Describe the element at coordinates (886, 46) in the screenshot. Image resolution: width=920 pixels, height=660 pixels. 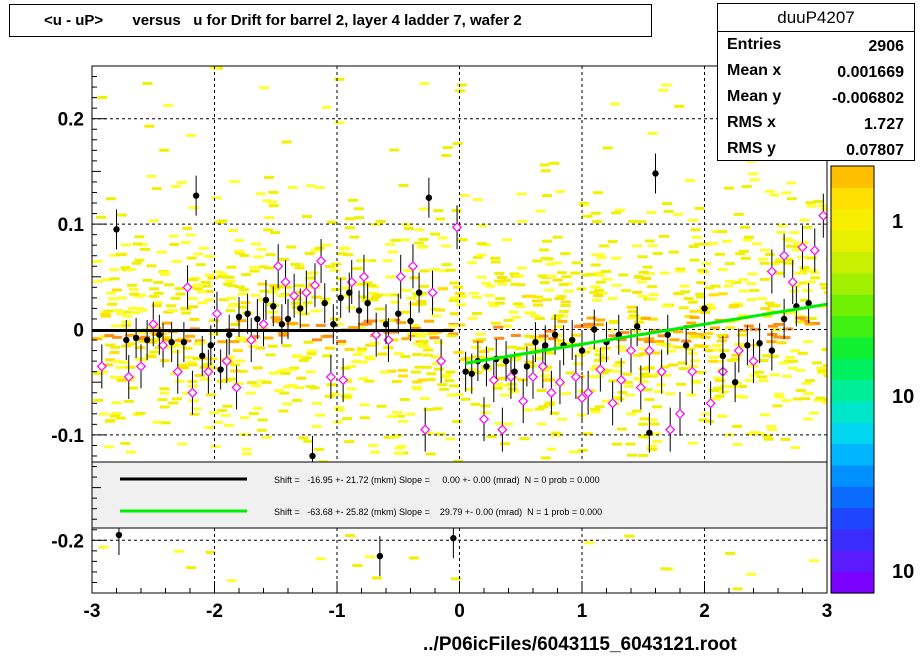
I see `stats-value: 2906` at that location.